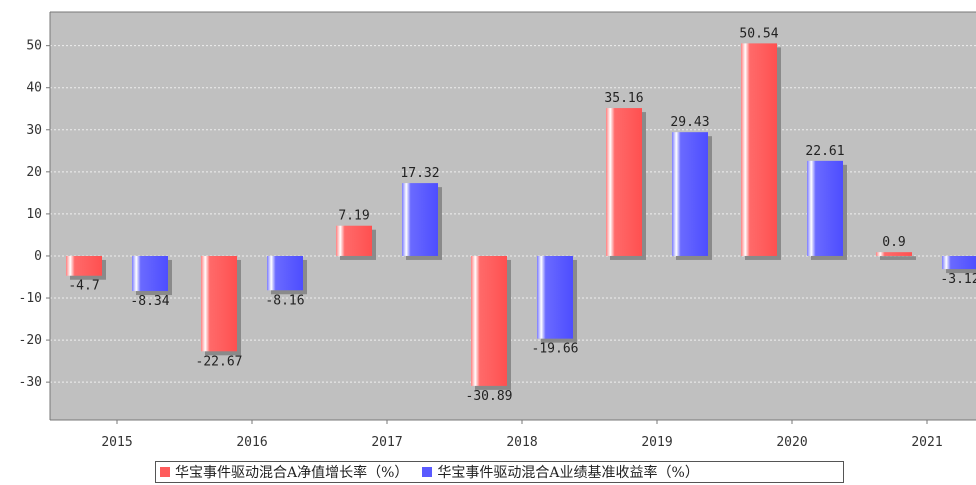 This screenshot has width=976, height=485. What do you see at coordinates (38, 256) in the screenshot?
I see `y-tick-label: 0` at bounding box center [38, 256].